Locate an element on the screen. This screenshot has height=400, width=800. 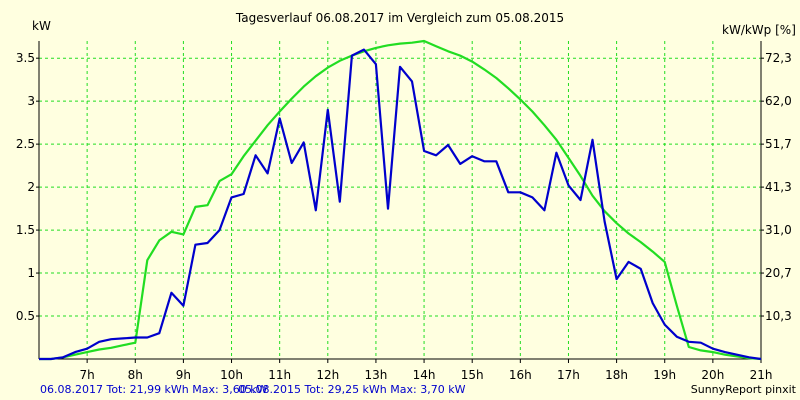
x-tick-label: 14h is located at coordinates (424, 375).